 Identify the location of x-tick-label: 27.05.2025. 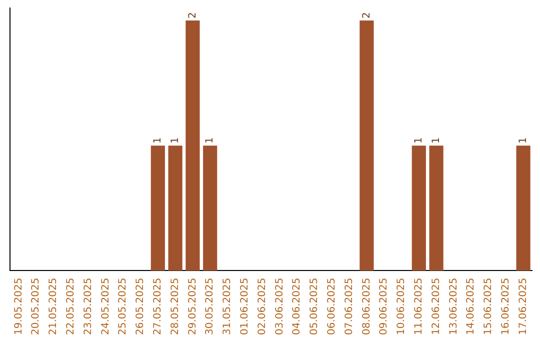
(158, 307).